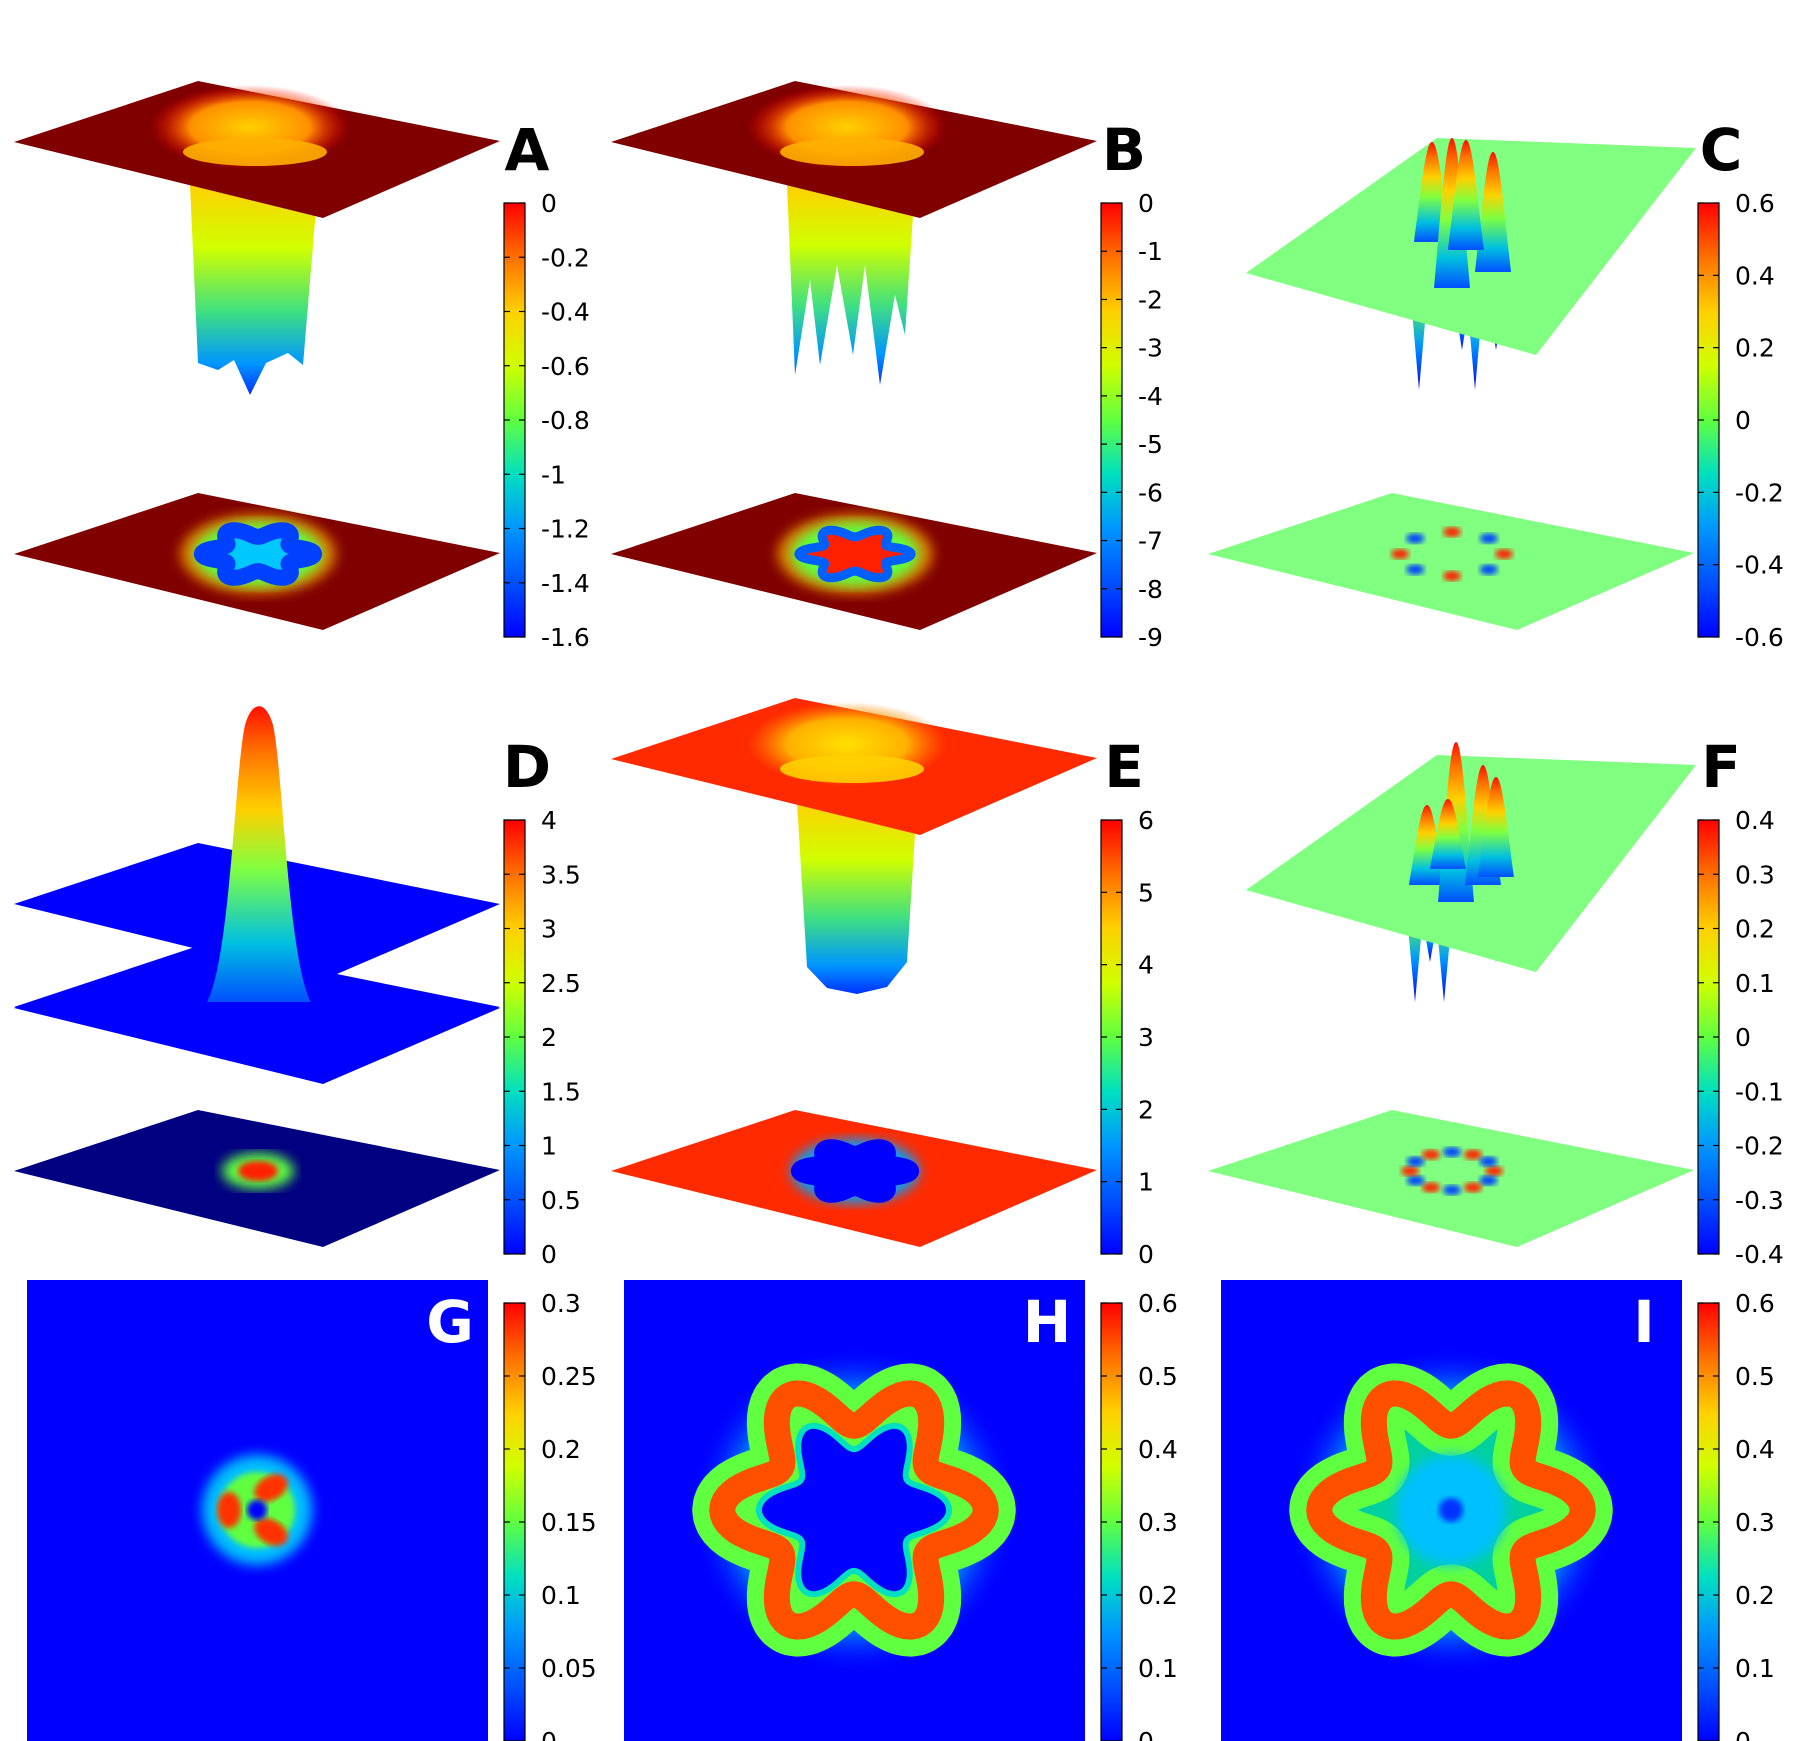  Describe the element at coordinates (569, 1522) in the screenshot. I see `panel-g-tick-label: 0.15` at that location.